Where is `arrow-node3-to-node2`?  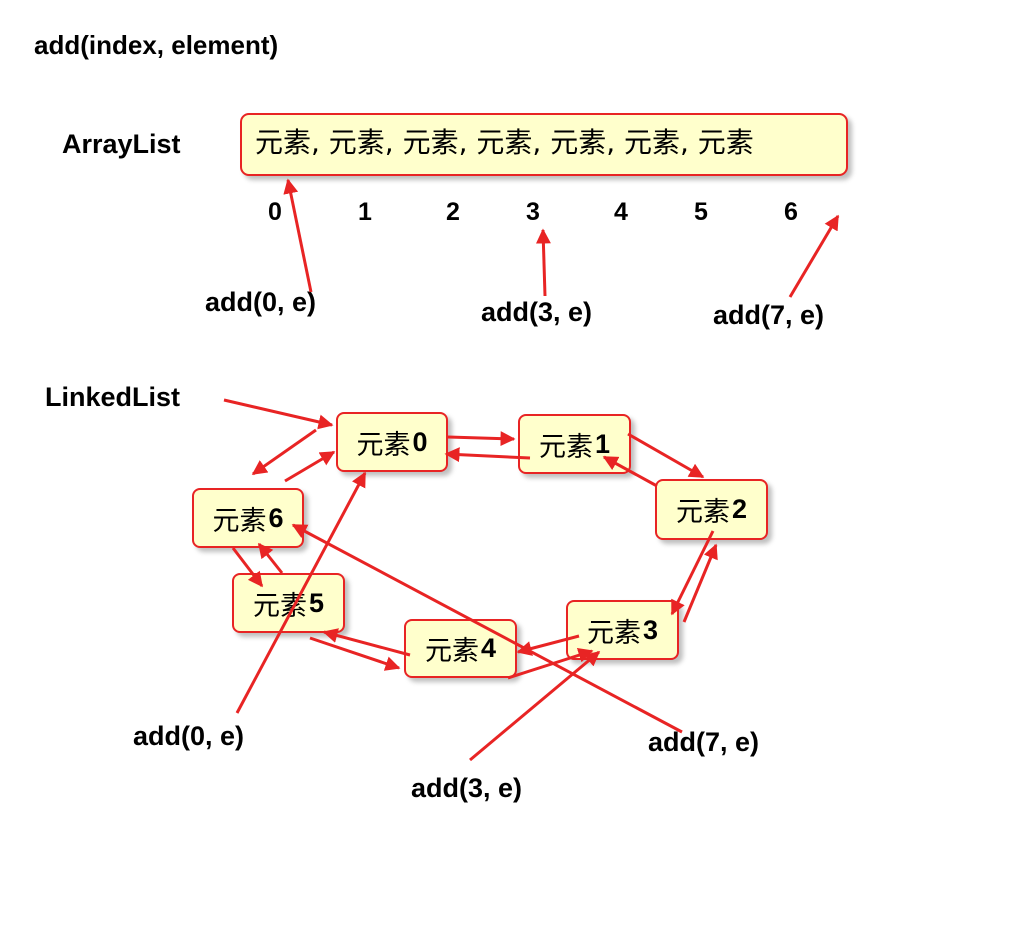 arrow-node3-to-node2 is located at coordinates (700, 583).